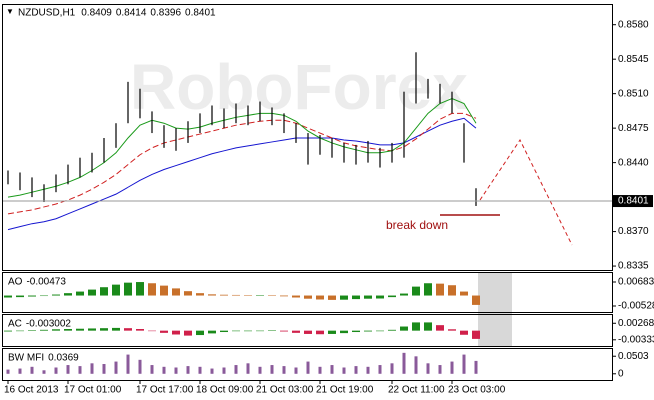 This screenshot has height=400, width=654. I want to click on mfi-panel, so click(307, 364).